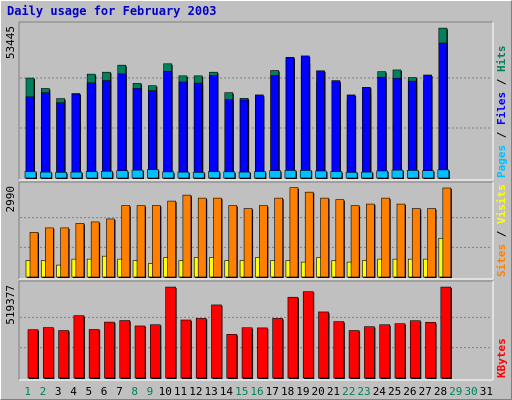  I want to click on x-tick-label: 19, so click(302, 391).